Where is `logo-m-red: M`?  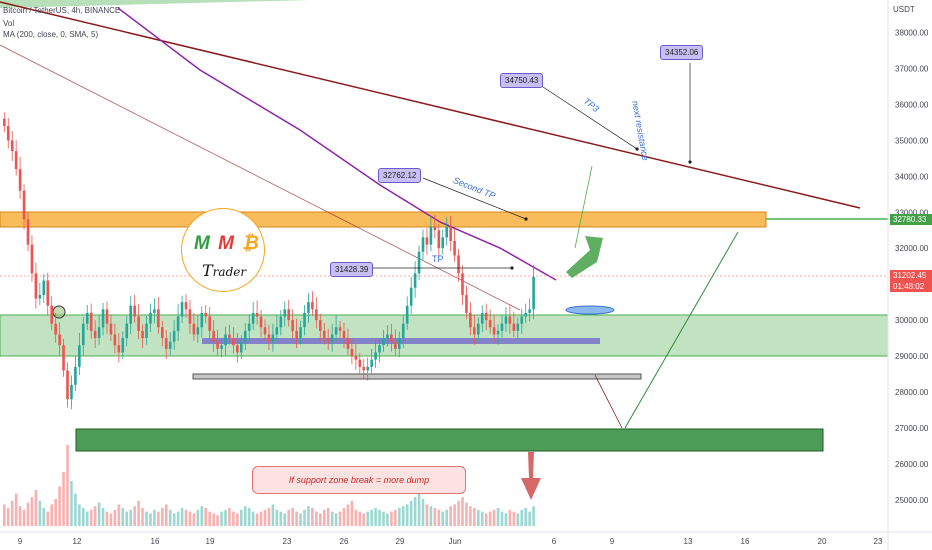 logo-m-red: M is located at coordinates (226, 243).